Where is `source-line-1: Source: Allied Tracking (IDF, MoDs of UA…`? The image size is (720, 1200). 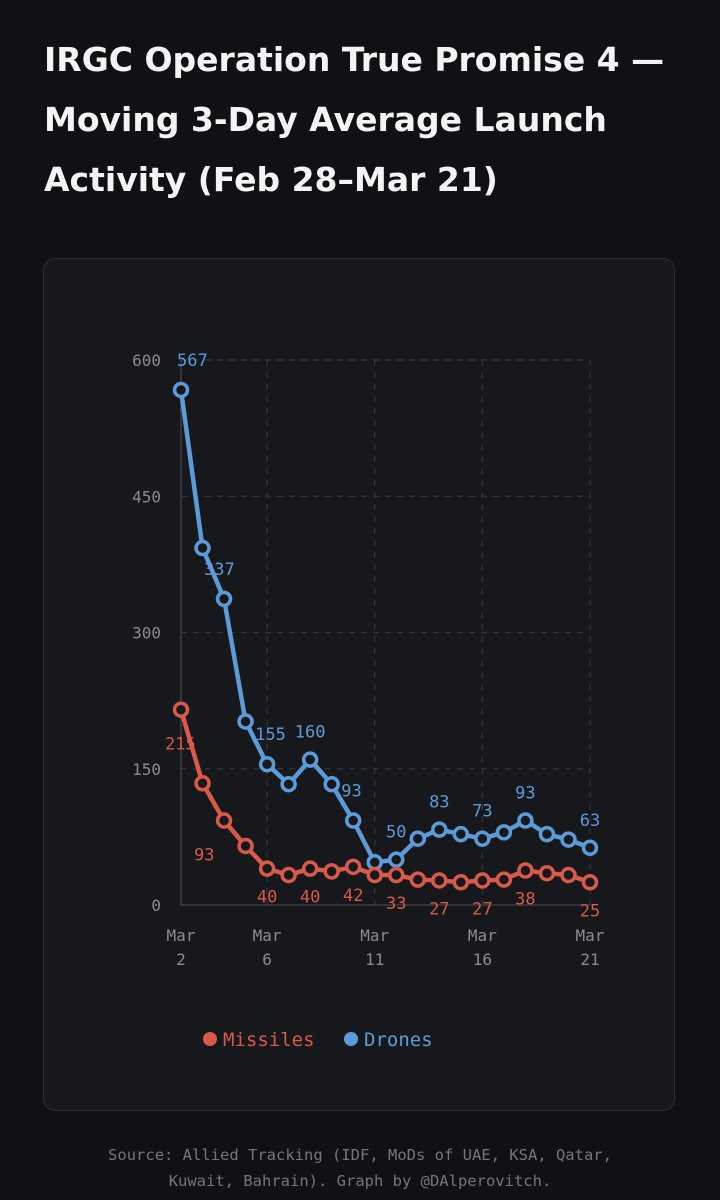 source-line-1: Source: Allied Tracking (IDF, MoDs of UA… is located at coordinates (360, 1155).